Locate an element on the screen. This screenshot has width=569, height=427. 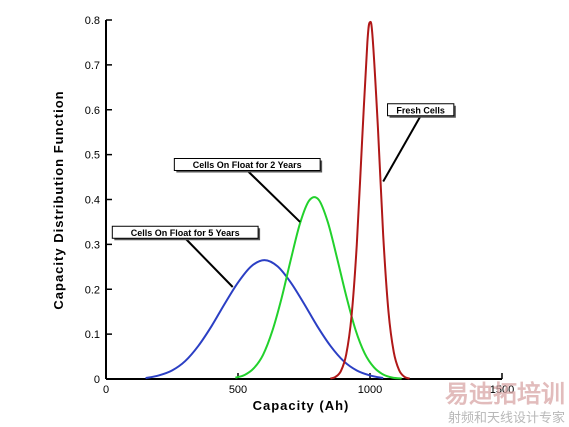
watermark-line1: 易迪拓培训 is located at coordinates (505, 394).